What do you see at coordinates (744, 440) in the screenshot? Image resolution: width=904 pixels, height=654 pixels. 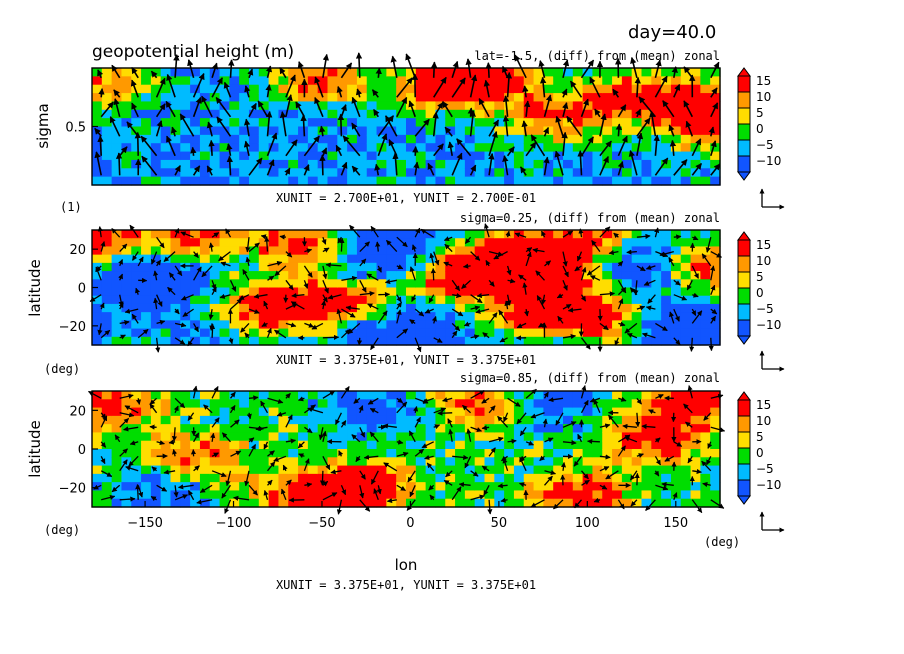 I see `colorbar-segment` at bounding box center [744, 440].